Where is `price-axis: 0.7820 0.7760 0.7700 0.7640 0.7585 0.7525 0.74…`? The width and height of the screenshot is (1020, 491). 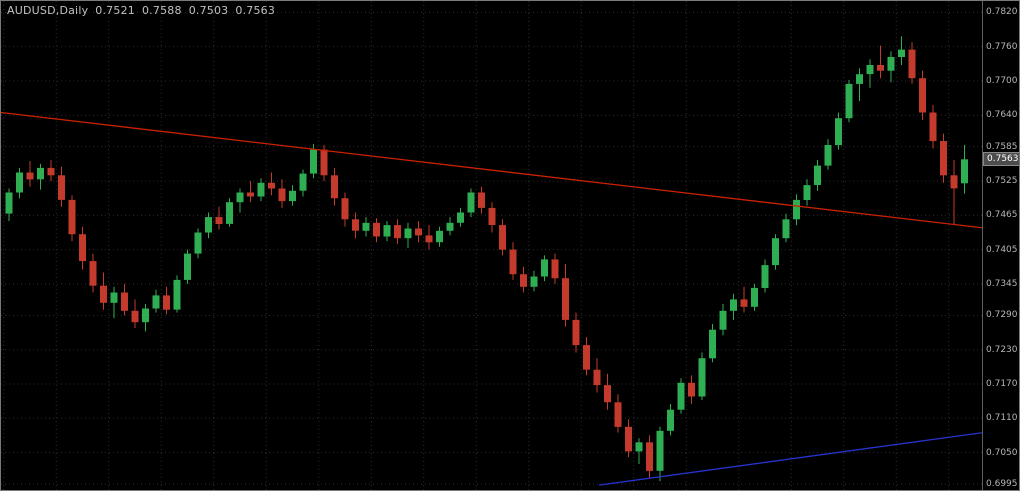 price-axis: 0.7820 0.7760 0.7700 0.7640 0.7585 0.7525 0.74… is located at coordinates (1000, 245).